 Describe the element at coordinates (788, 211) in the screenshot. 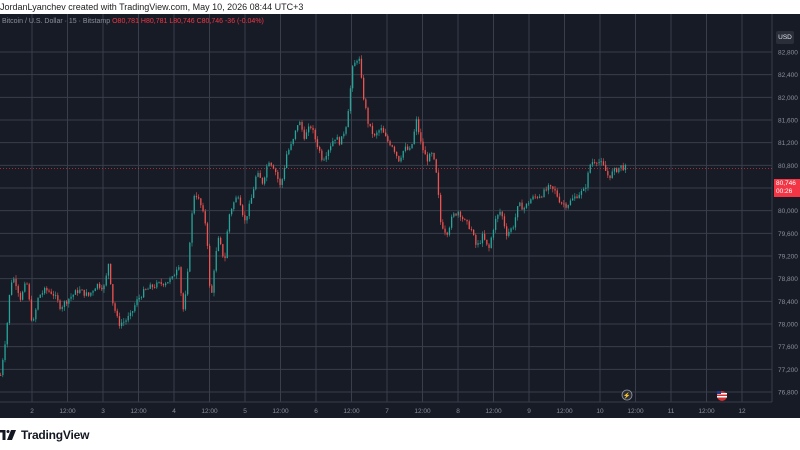

I see `y-tick-label: 80,000` at that location.